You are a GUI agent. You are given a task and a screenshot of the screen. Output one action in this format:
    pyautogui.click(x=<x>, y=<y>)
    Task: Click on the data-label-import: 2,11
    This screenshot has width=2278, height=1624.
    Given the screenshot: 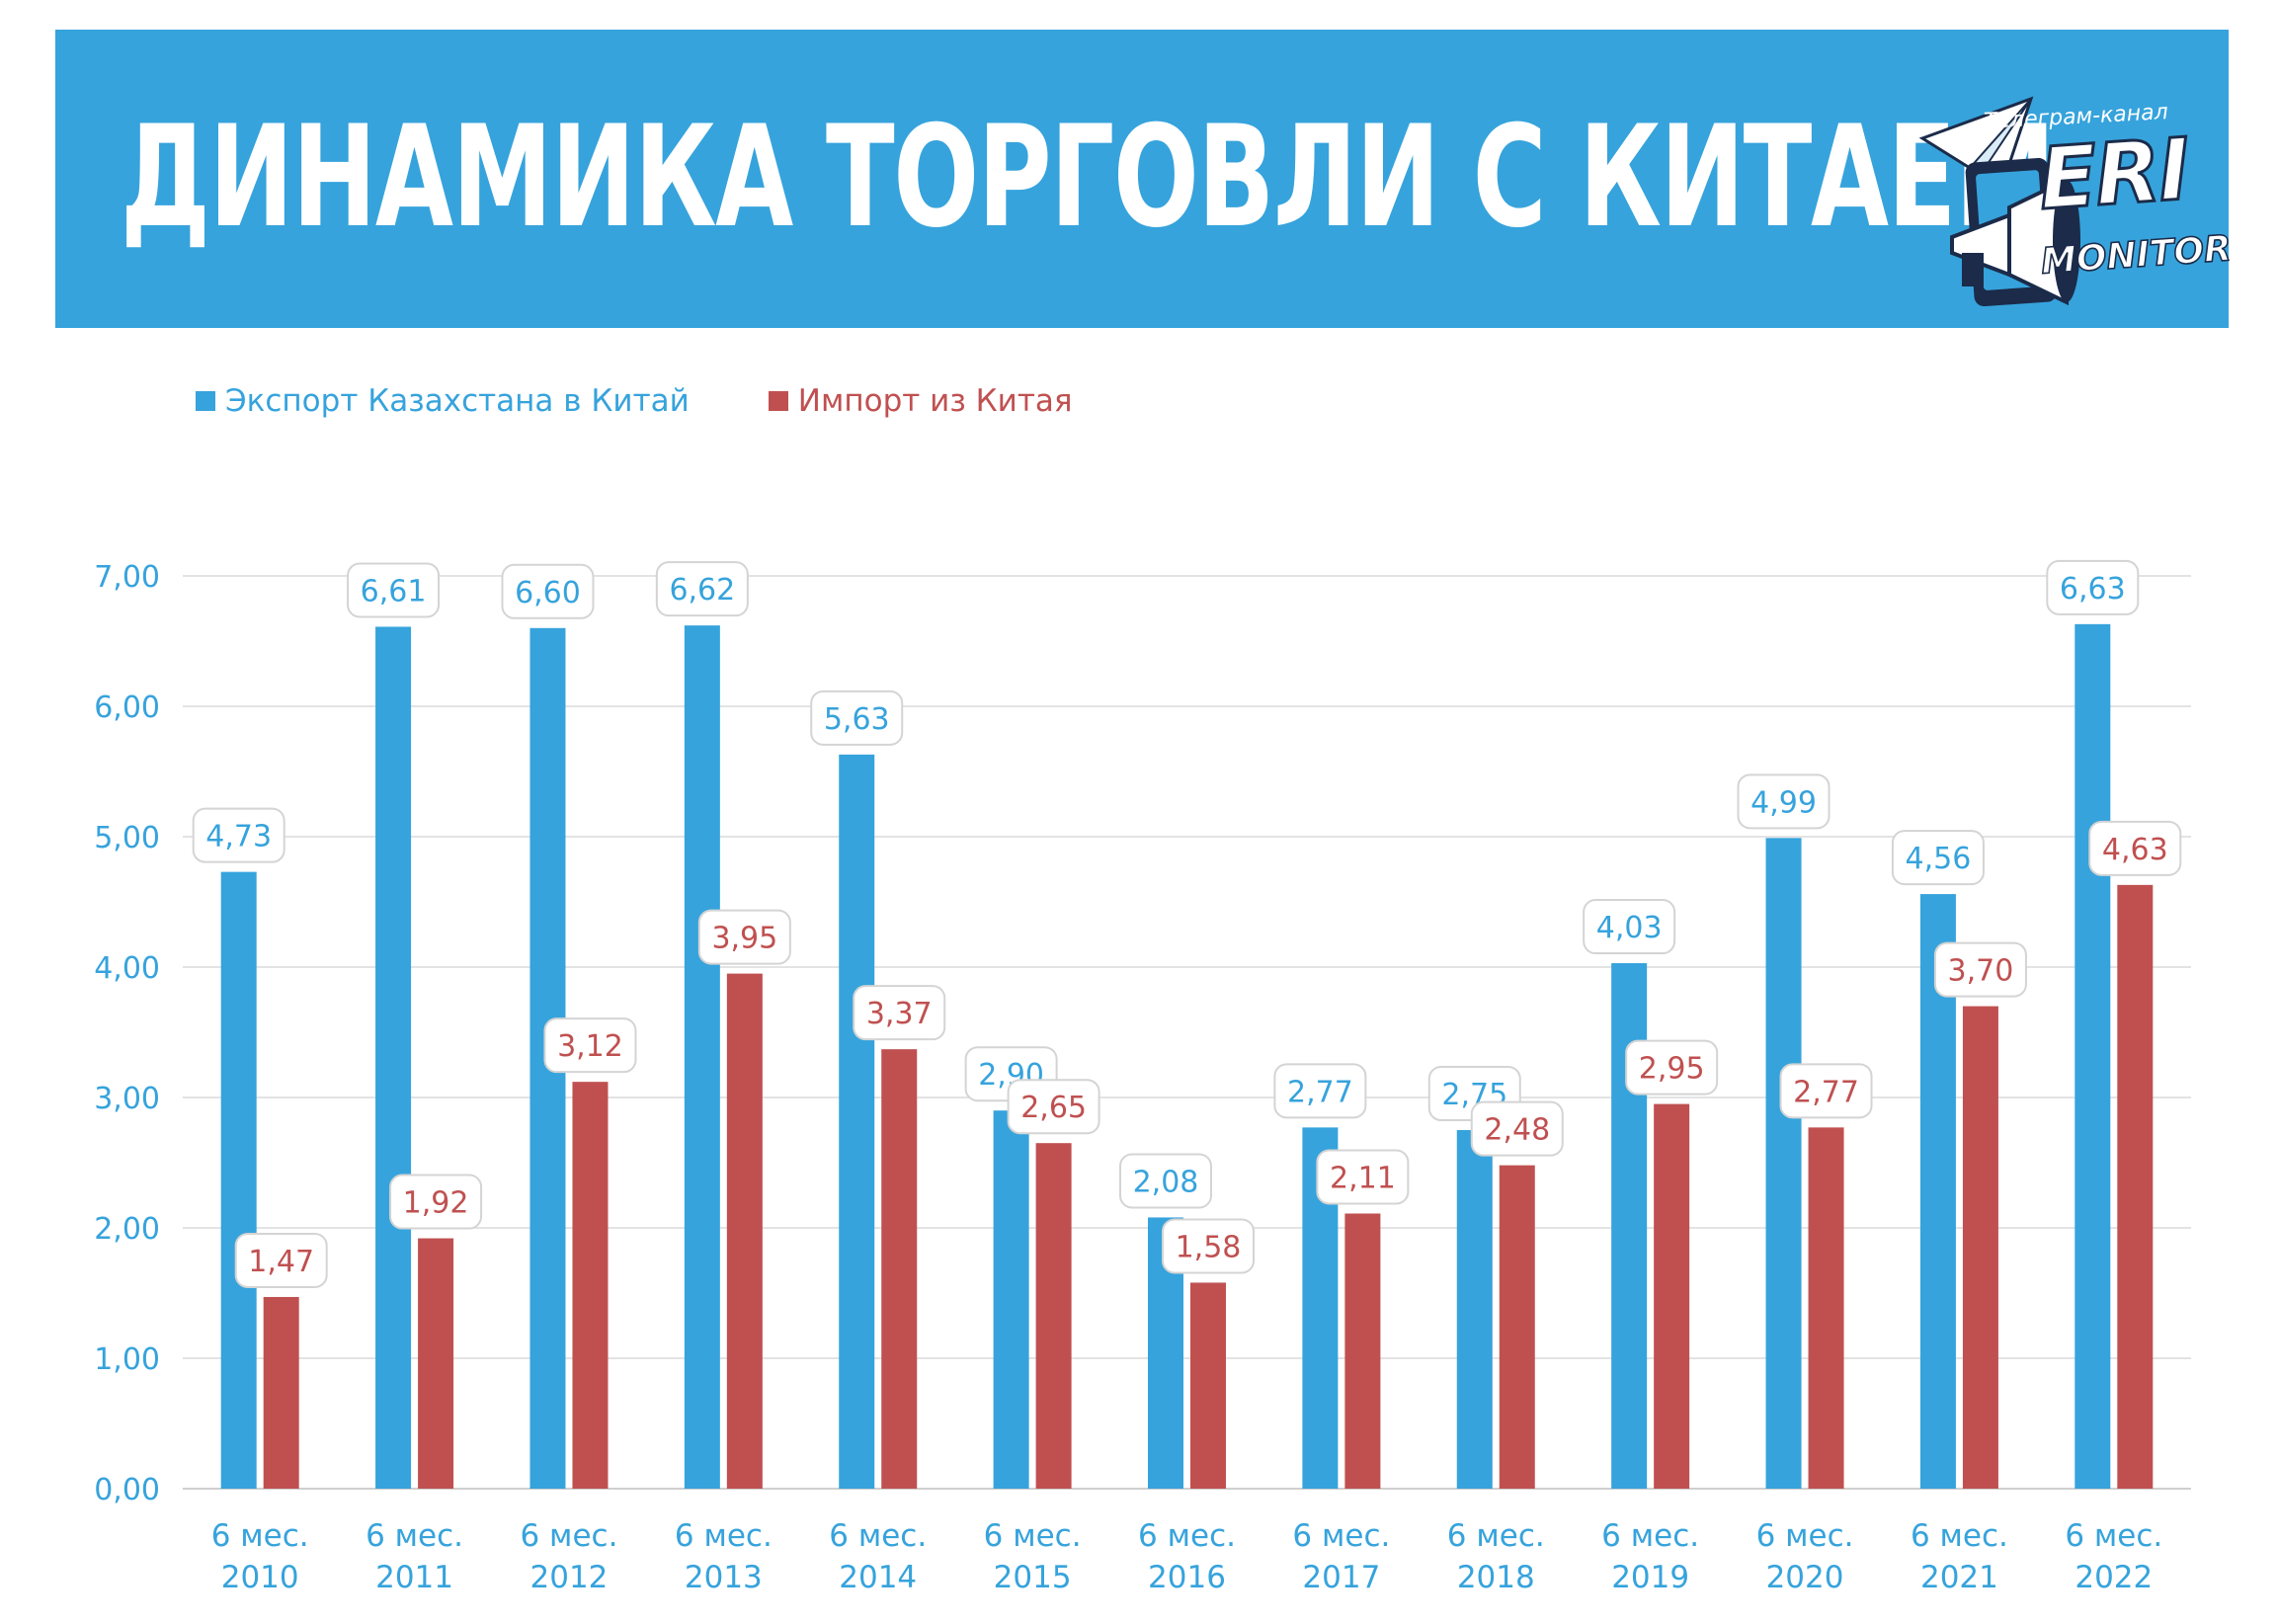 What is the action you would take?
    pyautogui.click(x=1363, y=1178)
    